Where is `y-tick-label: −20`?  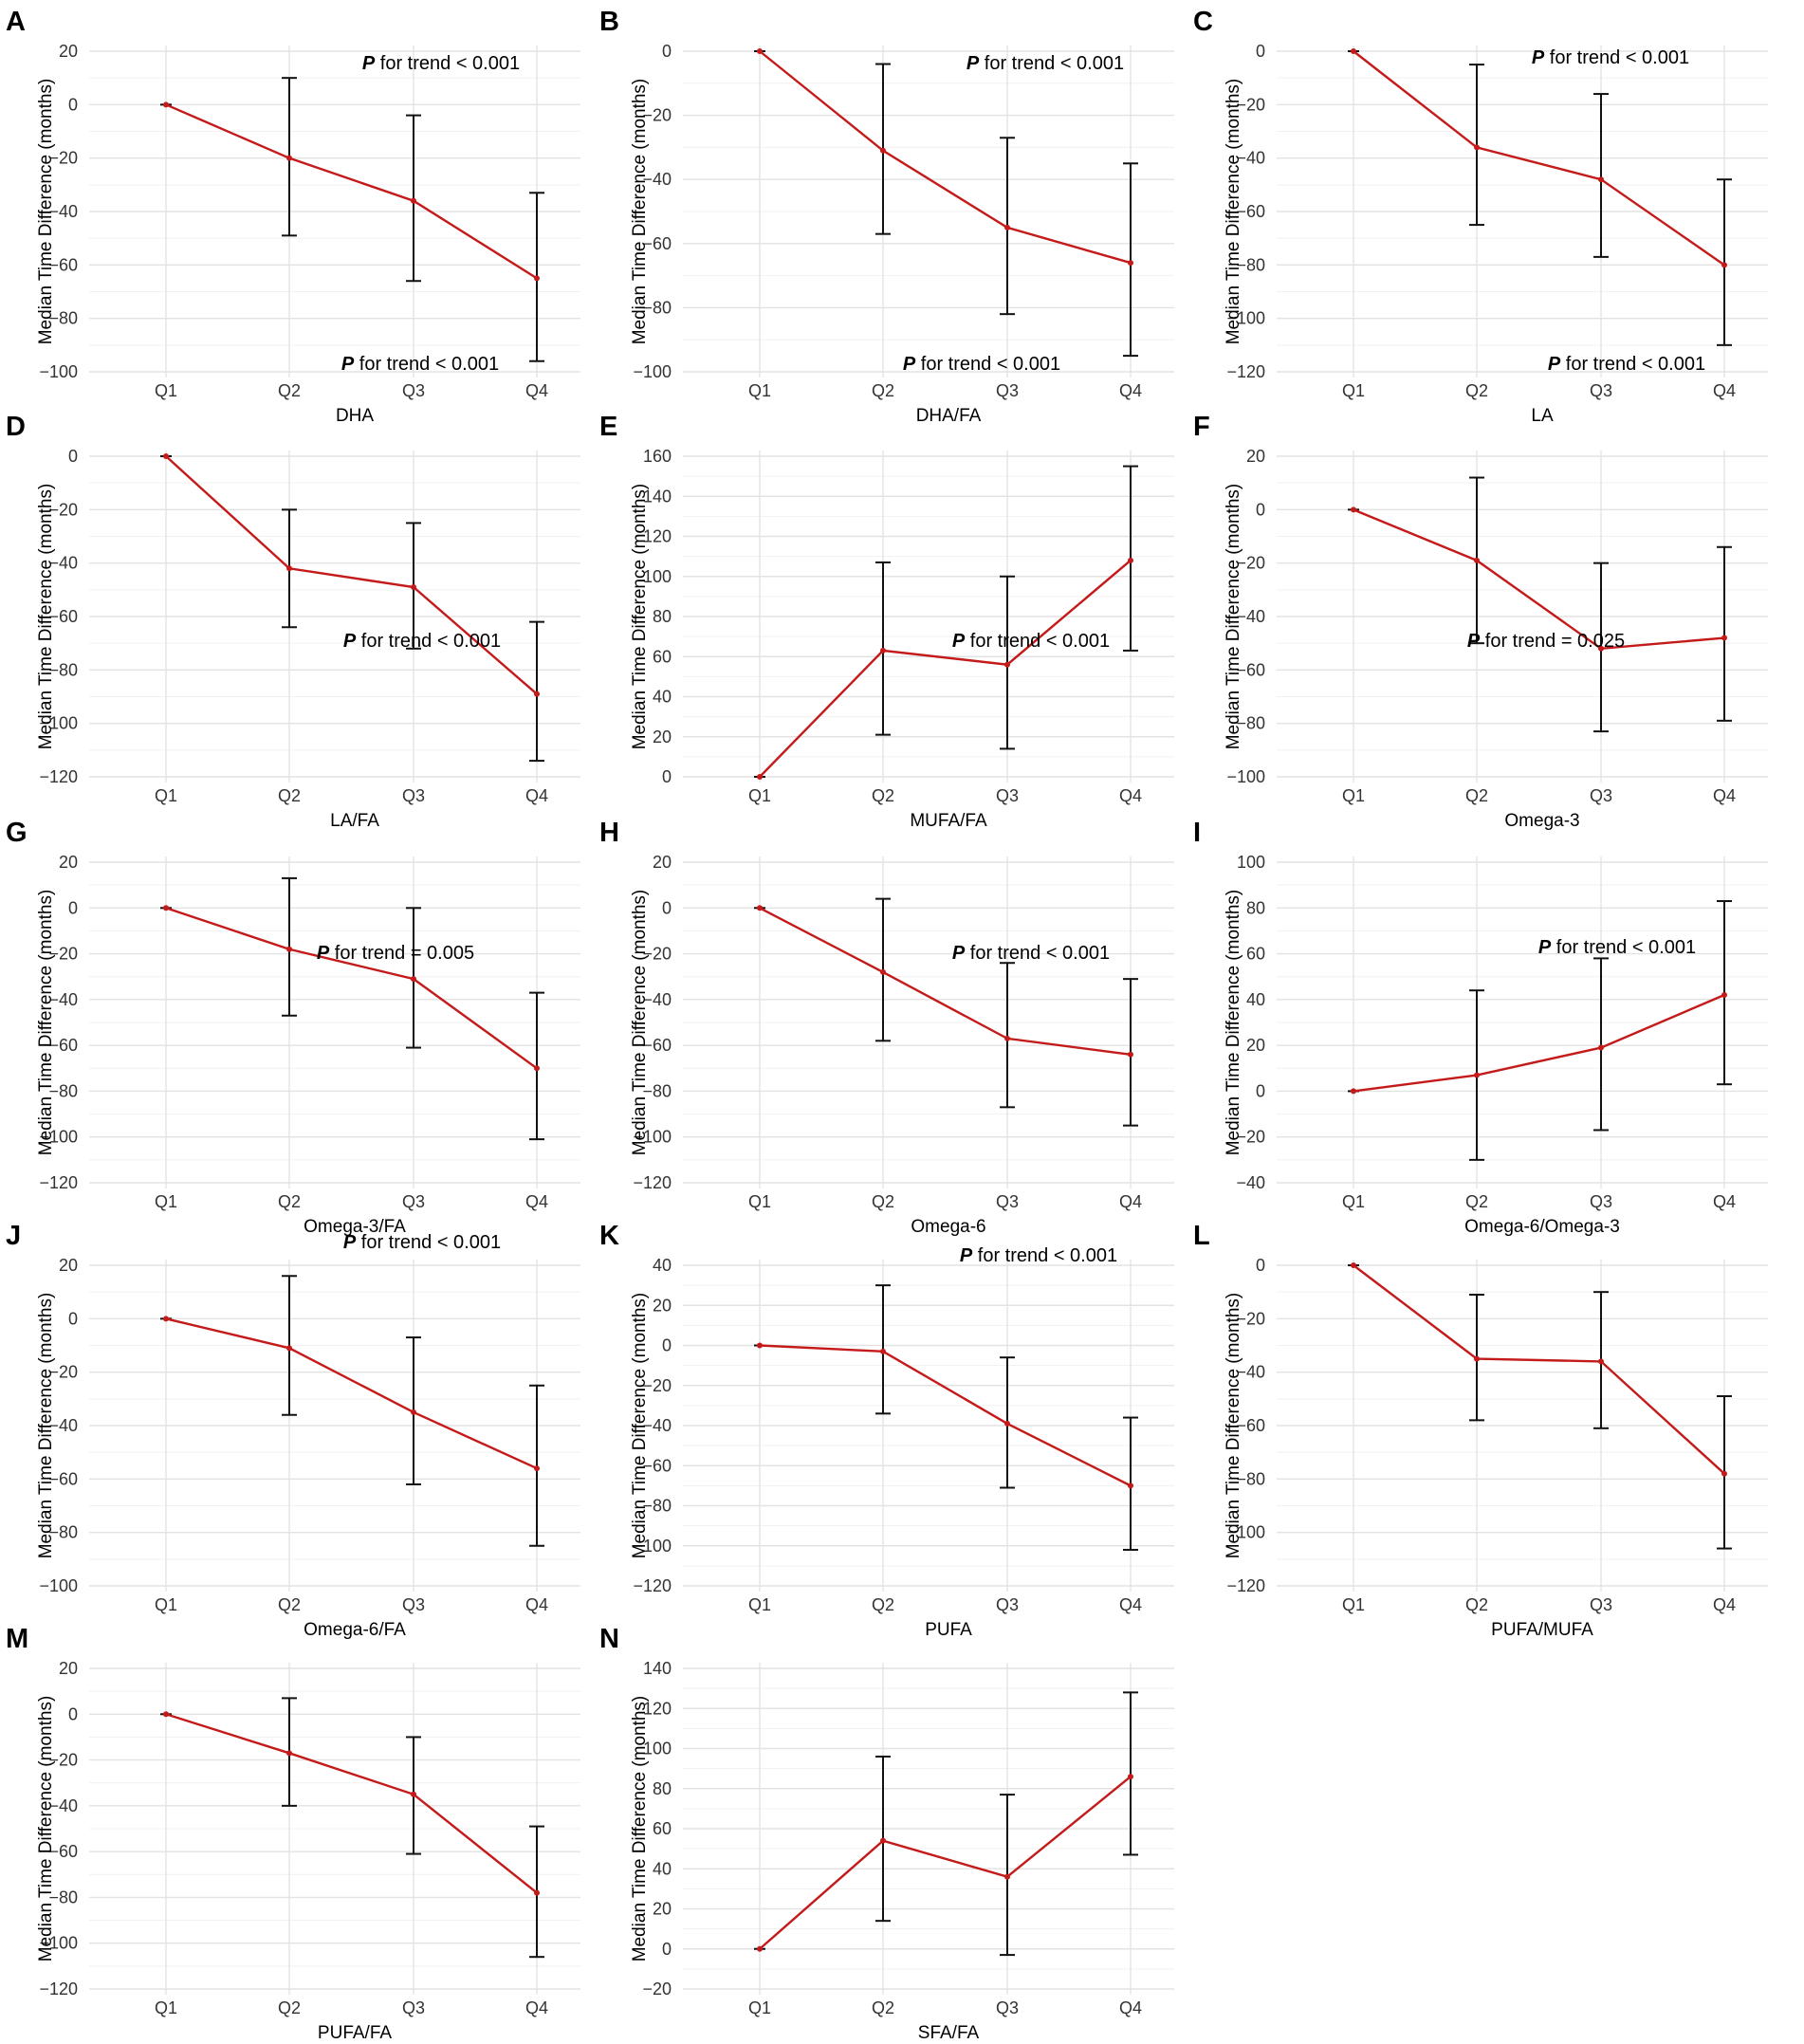
y-tick-label: −20 is located at coordinates (657, 1385).